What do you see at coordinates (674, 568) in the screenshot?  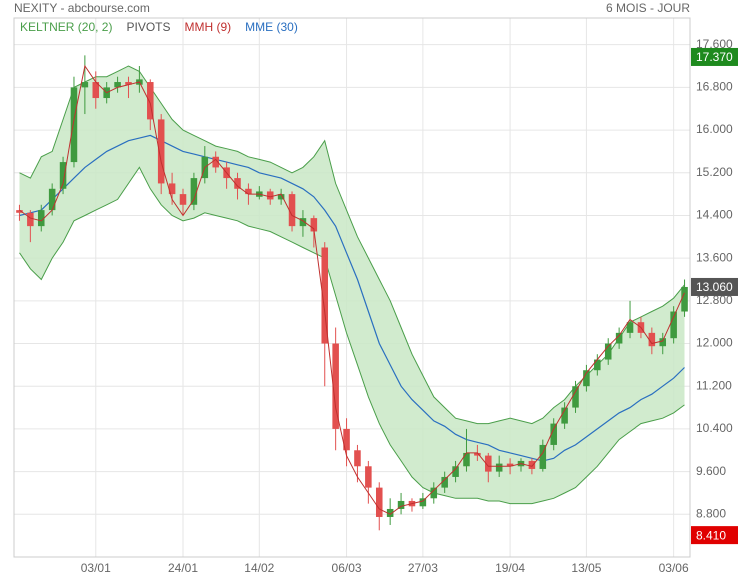 I see `x-tick-label: 03/06` at bounding box center [674, 568].